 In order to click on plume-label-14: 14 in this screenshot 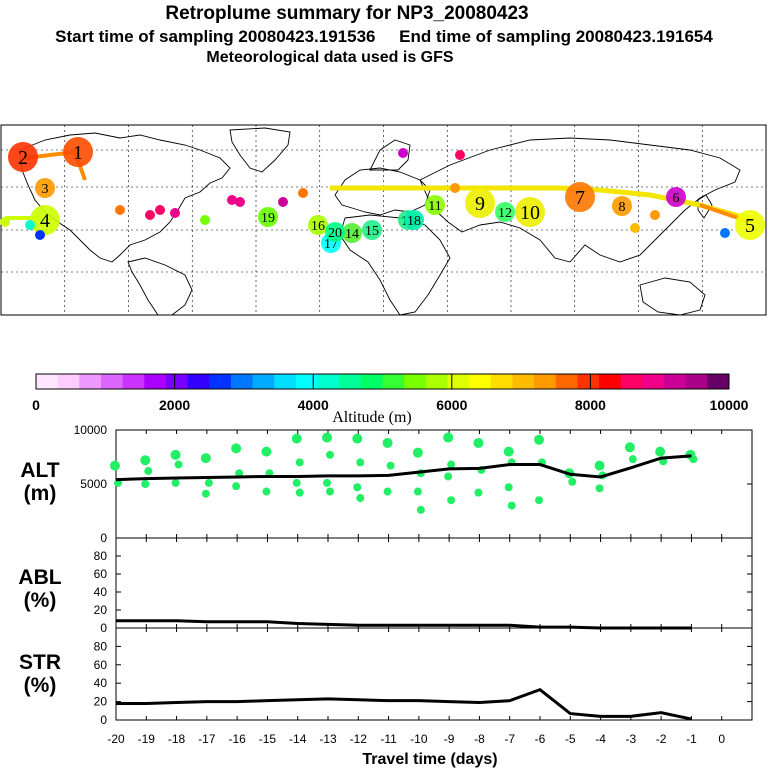, I will do `click(352, 234)`.